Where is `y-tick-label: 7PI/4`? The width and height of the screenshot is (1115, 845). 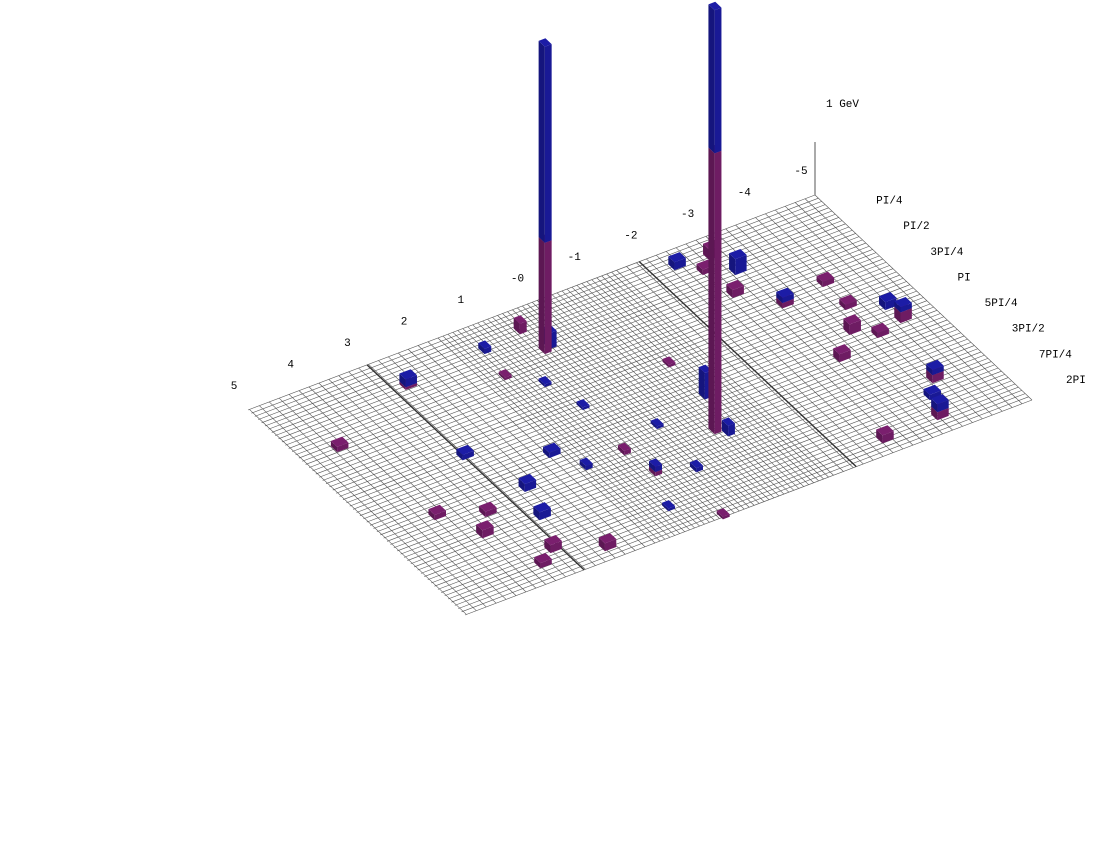
y-tick-label: 7PI/4 is located at coordinates (1055, 355).